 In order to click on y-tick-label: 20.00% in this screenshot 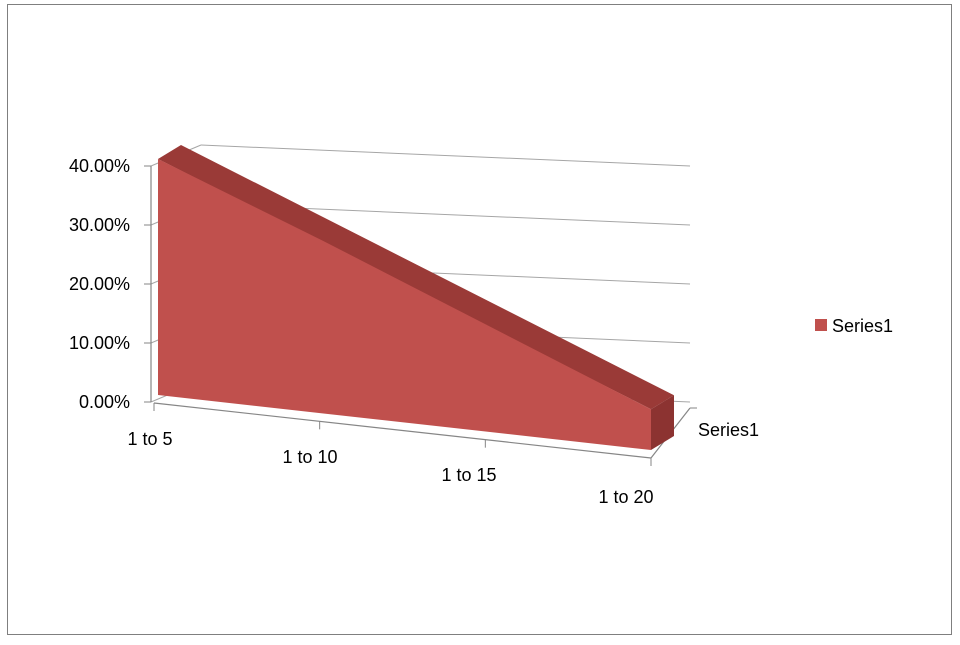, I will do `click(99, 284)`.